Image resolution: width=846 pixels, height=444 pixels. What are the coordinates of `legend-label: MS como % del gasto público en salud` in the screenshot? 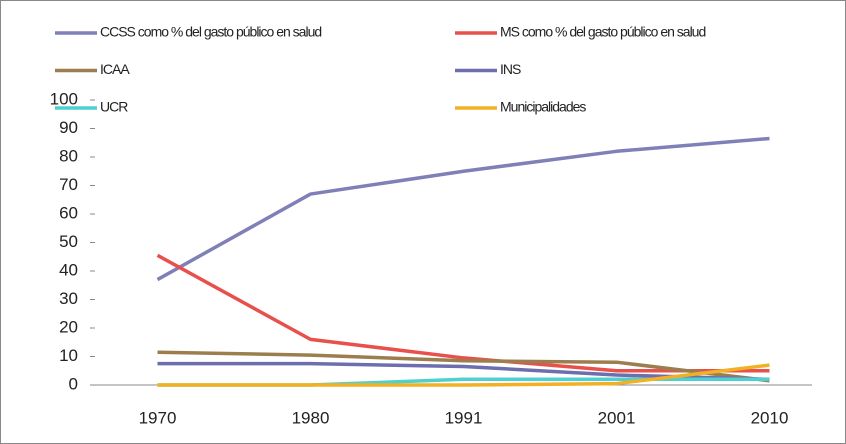 It's located at (602, 32).